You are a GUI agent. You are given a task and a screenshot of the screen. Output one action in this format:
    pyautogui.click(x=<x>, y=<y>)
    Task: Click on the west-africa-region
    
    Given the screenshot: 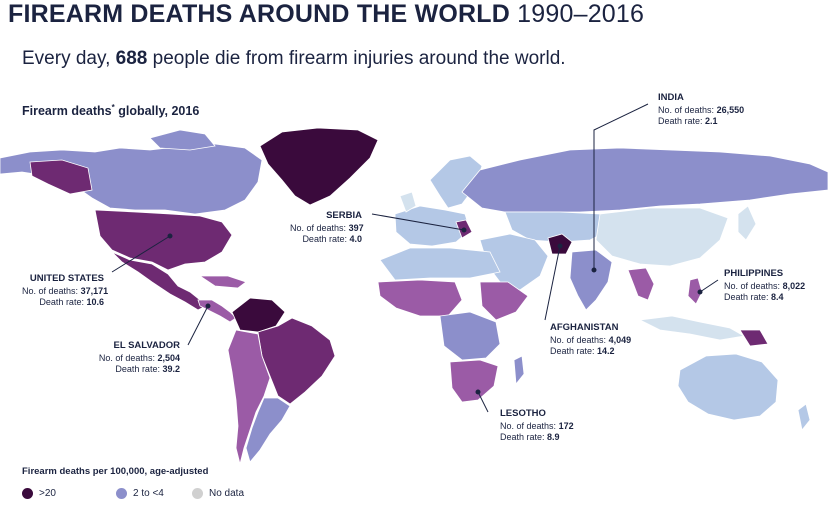 What is the action you would take?
    pyautogui.click(x=420, y=298)
    